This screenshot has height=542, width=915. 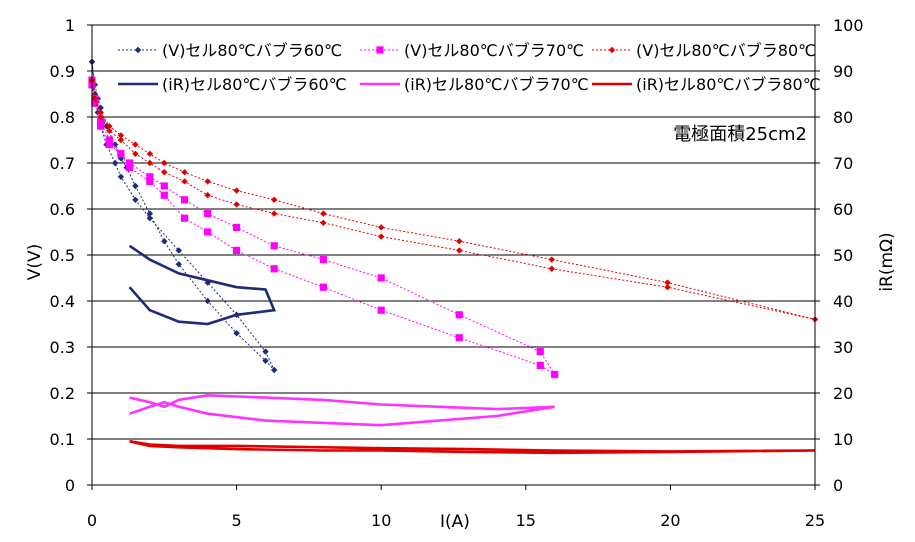 I want to click on x-axis-title: I(A), so click(x=455, y=522).